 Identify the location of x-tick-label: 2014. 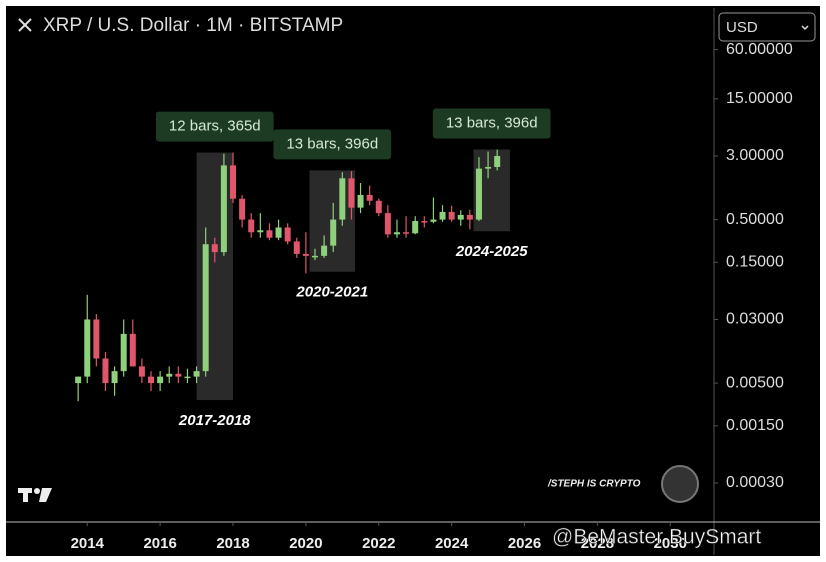
(88, 543).